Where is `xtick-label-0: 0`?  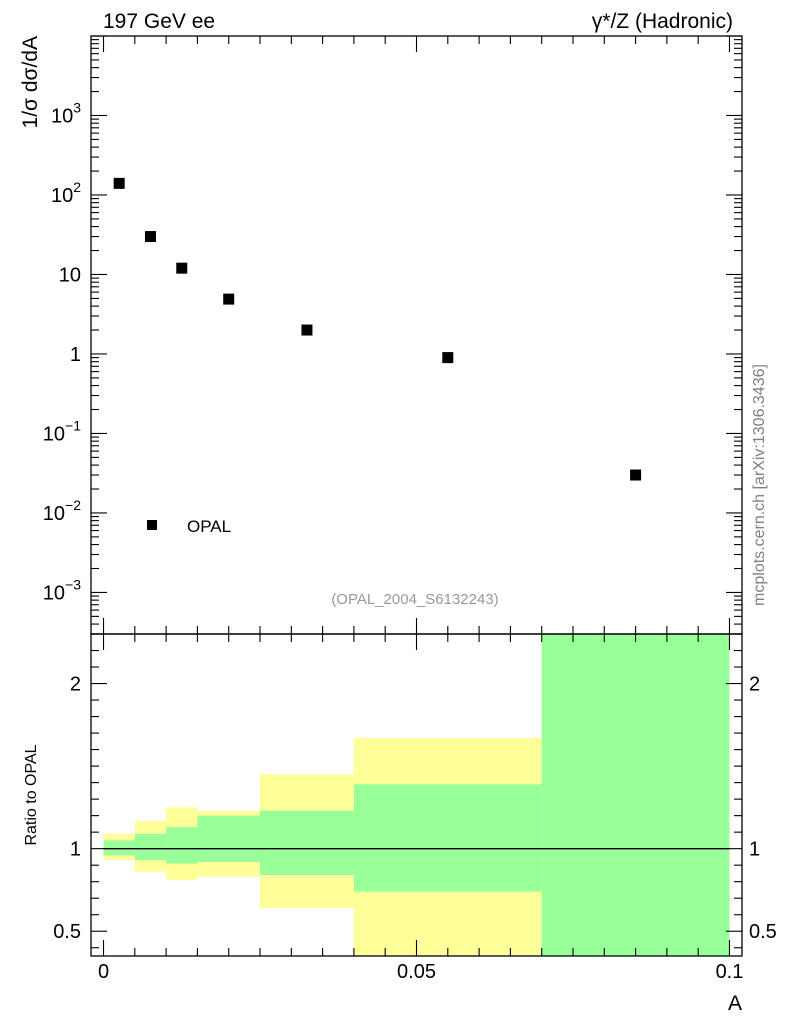
xtick-label-0: 0 is located at coordinates (103, 972).